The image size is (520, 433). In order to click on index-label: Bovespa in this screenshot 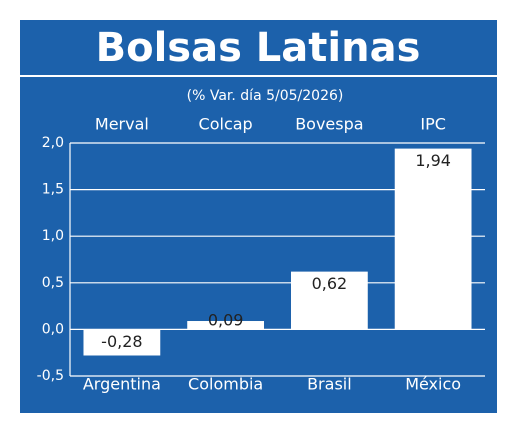, I will do `click(329, 124)`.